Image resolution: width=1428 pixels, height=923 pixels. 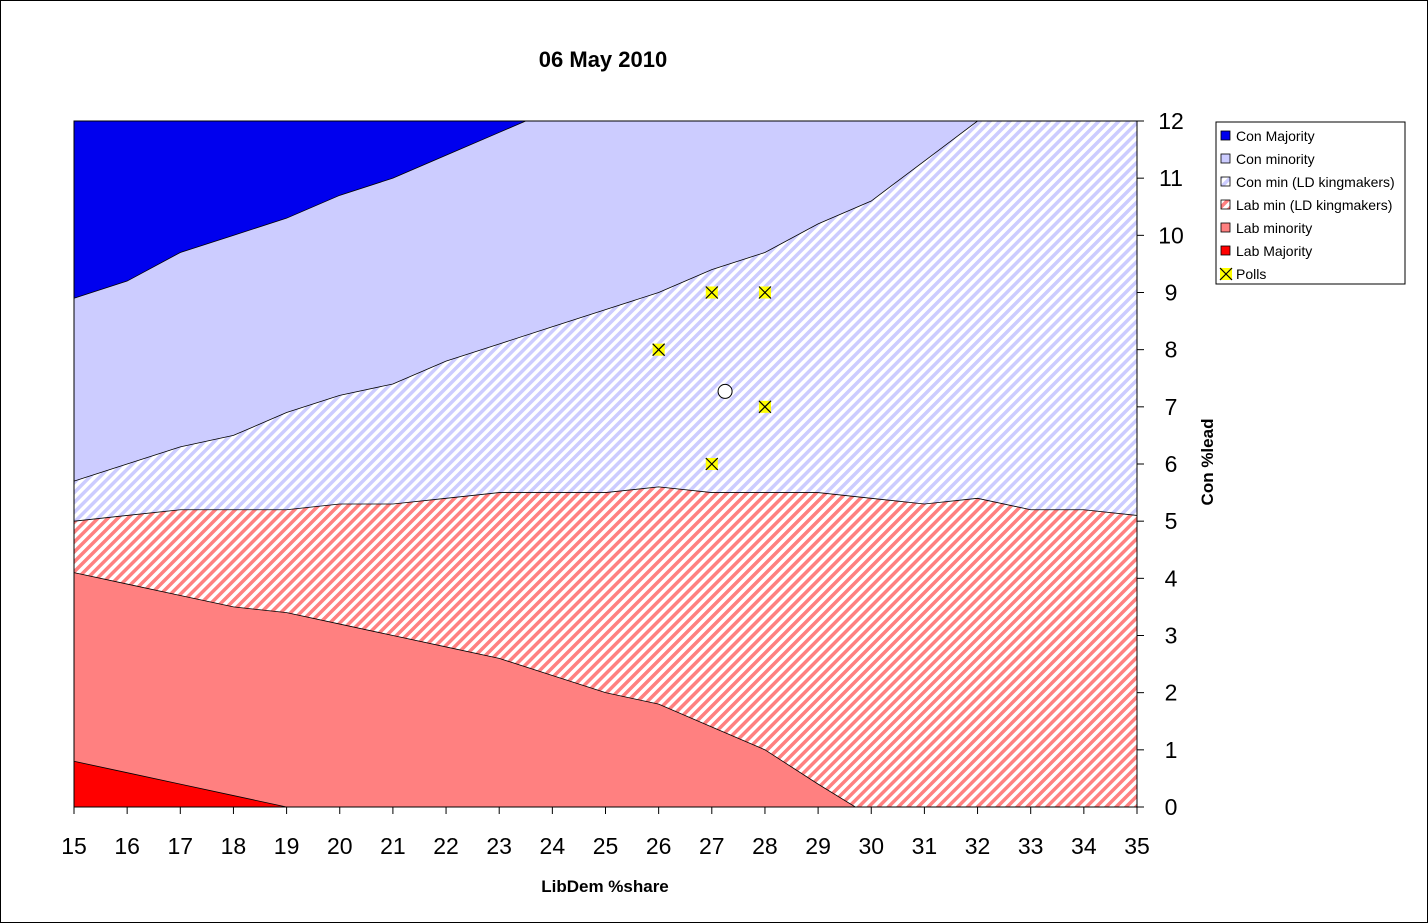 I want to click on x-tick-label: 31, so click(x=925, y=846).